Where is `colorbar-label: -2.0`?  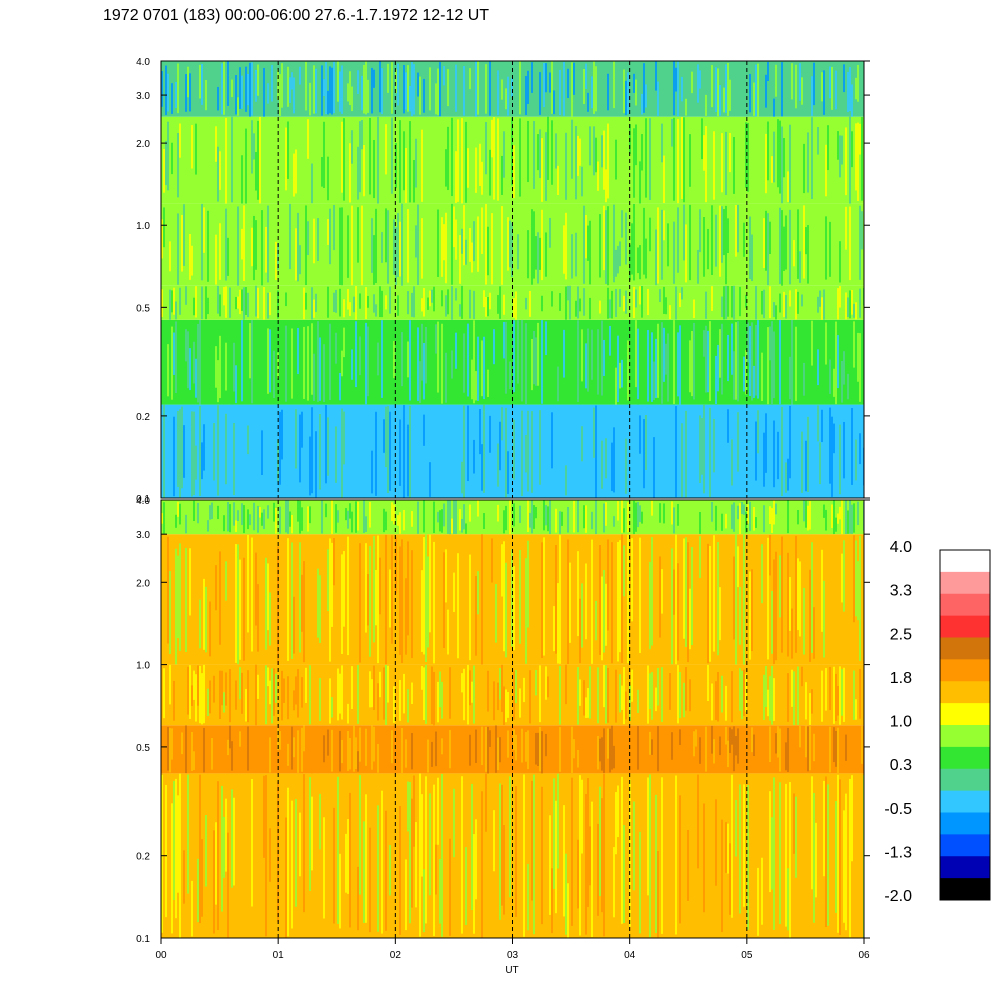
colorbar-label: -2.0 is located at coordinates (898, 896).